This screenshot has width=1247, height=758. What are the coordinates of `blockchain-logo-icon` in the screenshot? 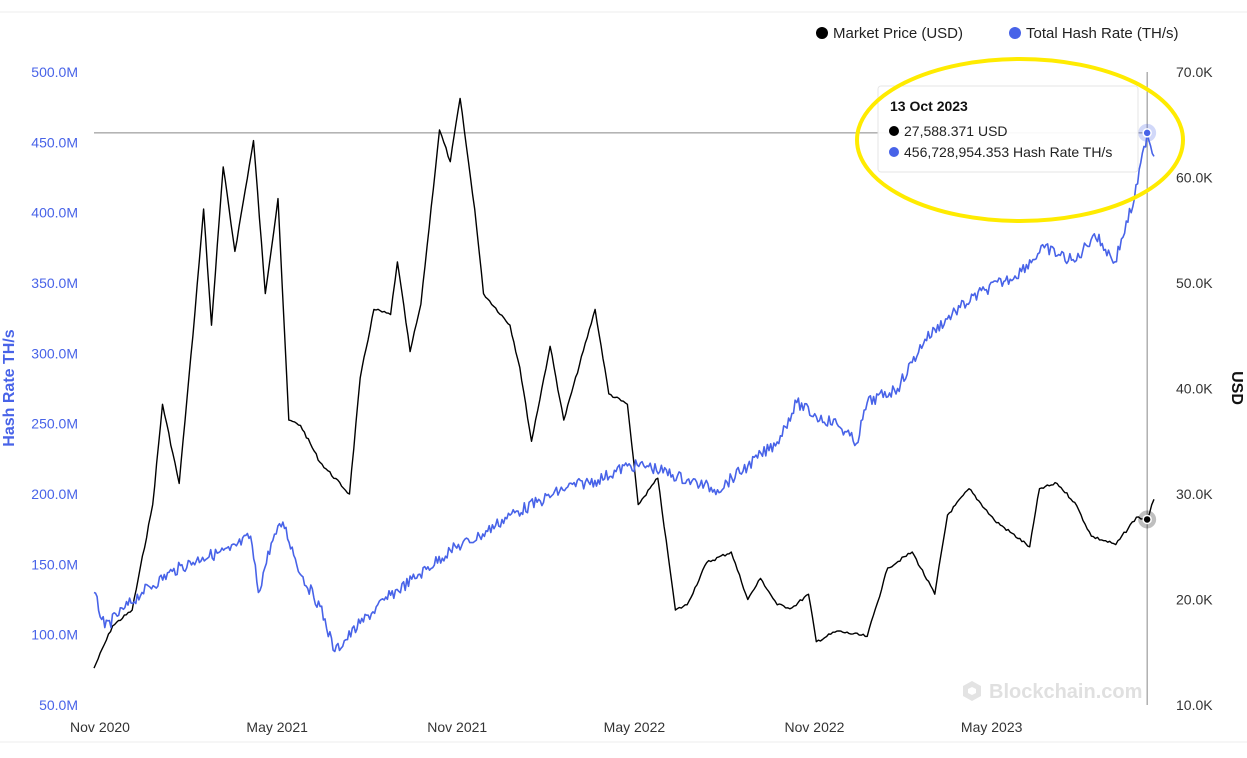 It's located at (972, 691).